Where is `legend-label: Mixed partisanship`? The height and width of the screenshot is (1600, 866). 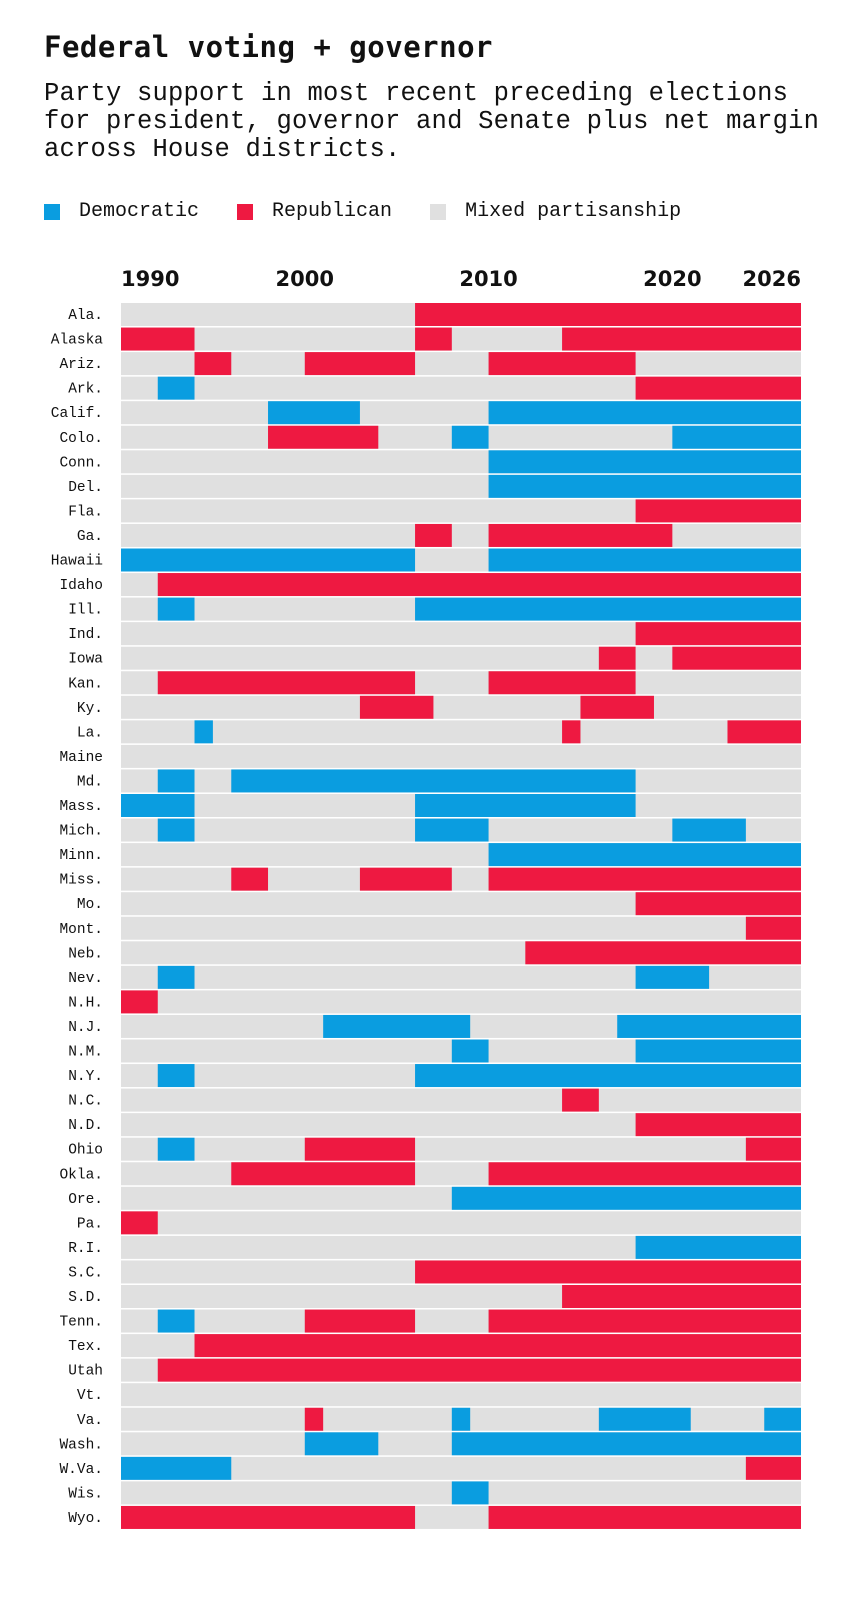
legend-label: Mixed partisanship is located at coordinates (573, 211).